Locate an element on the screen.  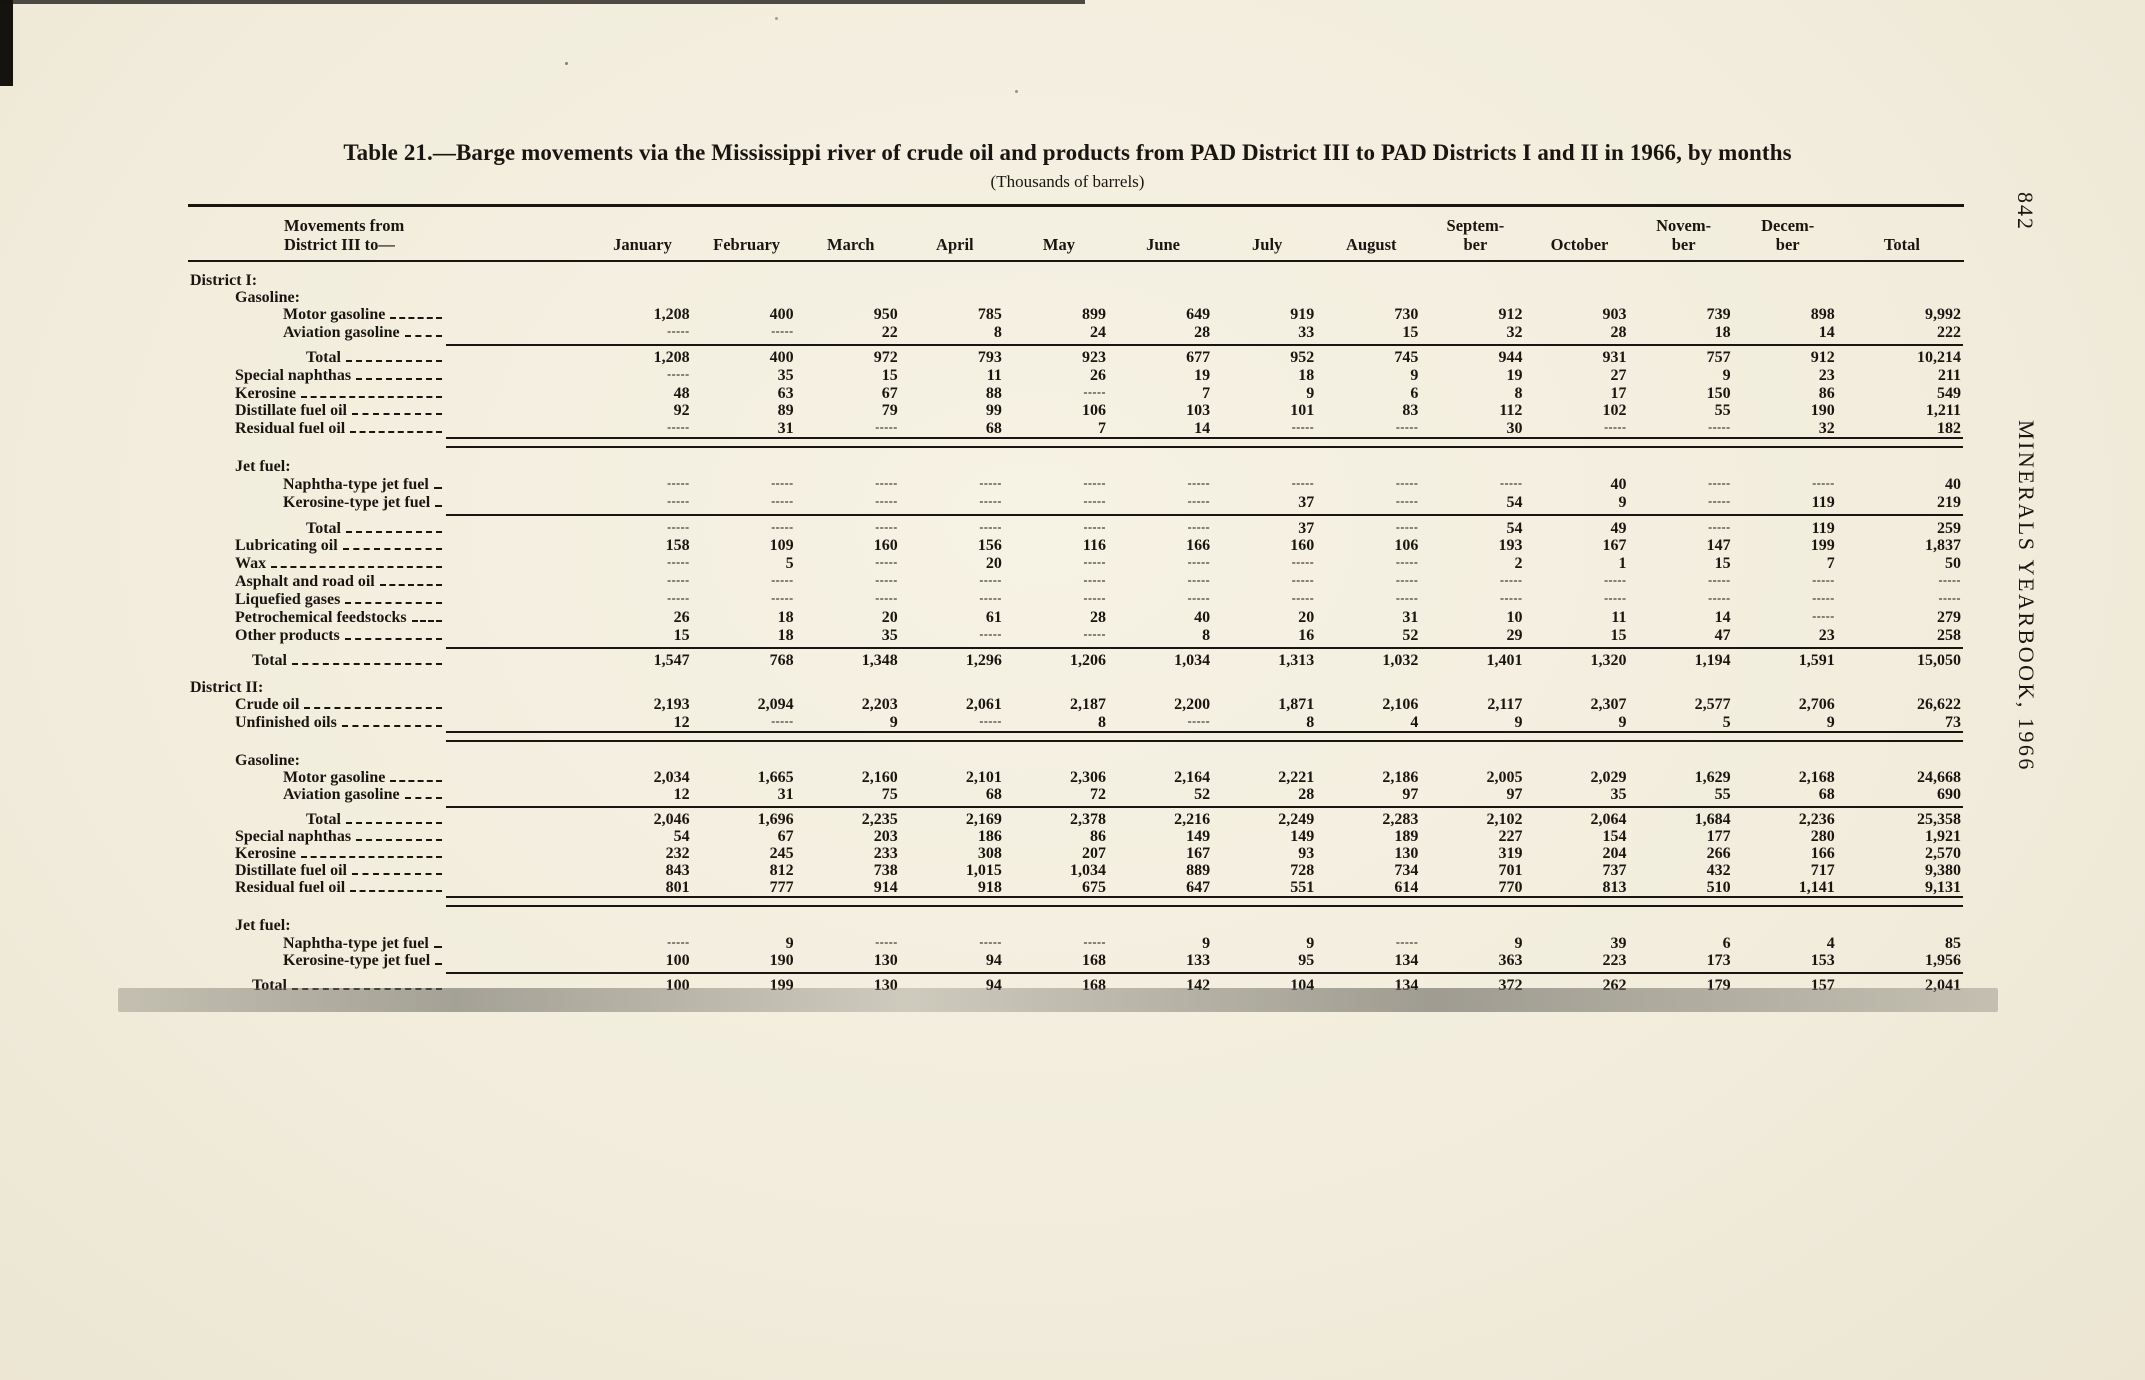
row-stub: Lubricating oil is located at coordinates (389, 545).